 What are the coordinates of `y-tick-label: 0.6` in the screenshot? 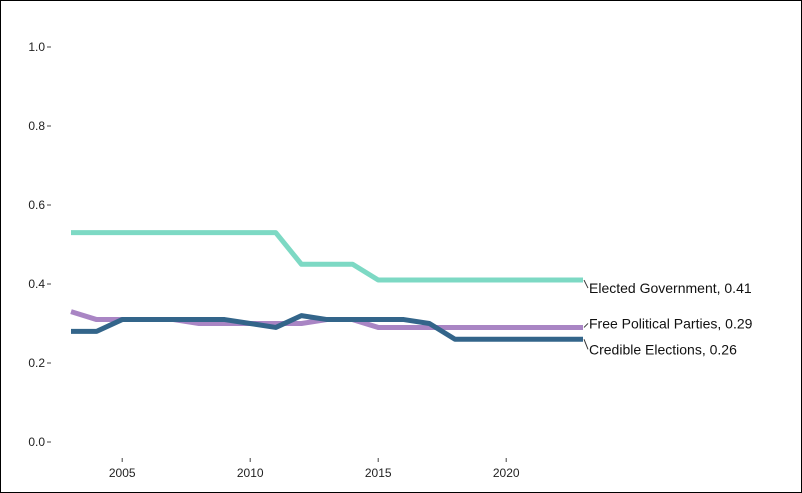 It's located at (36, 205).